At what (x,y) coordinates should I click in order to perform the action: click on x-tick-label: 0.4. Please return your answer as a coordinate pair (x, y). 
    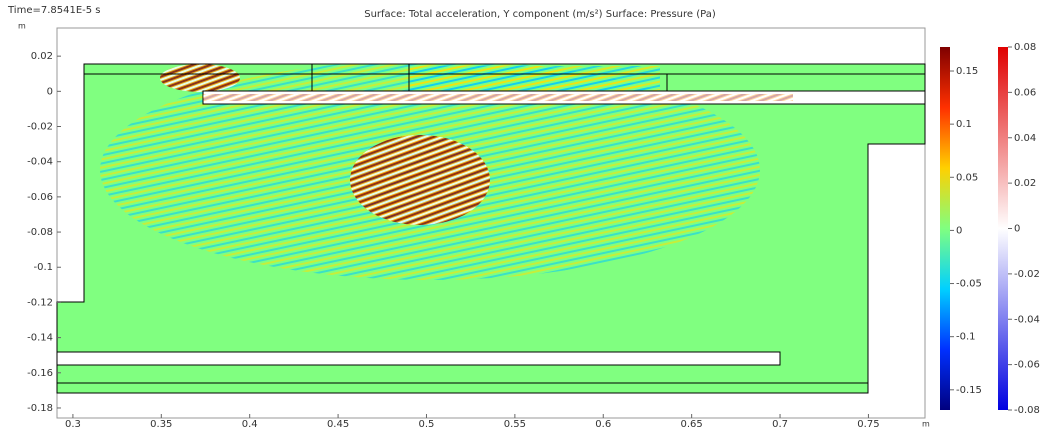
    Looking at the image, I should click on (250, 424).